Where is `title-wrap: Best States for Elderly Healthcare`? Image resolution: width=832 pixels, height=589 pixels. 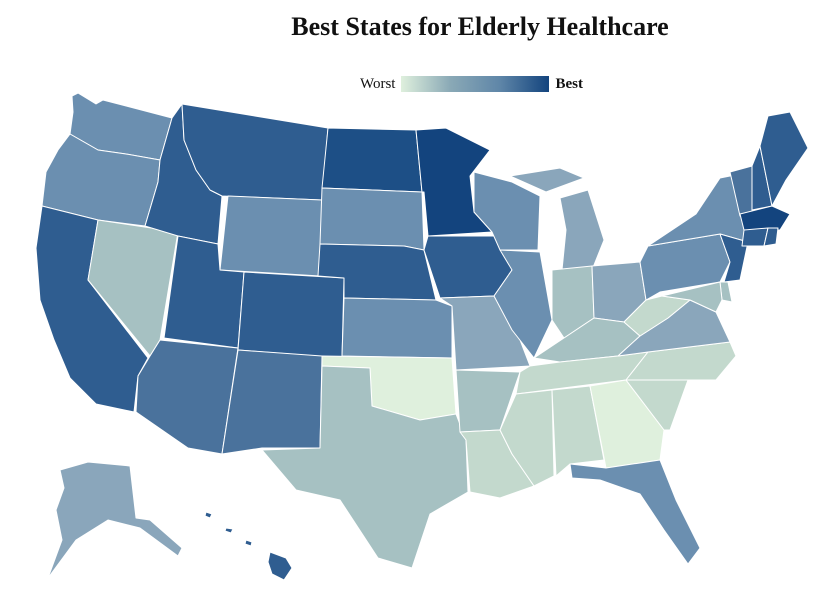 title-wrap: Best States for Elderly Healthcare is located at coordinates (416, 27).